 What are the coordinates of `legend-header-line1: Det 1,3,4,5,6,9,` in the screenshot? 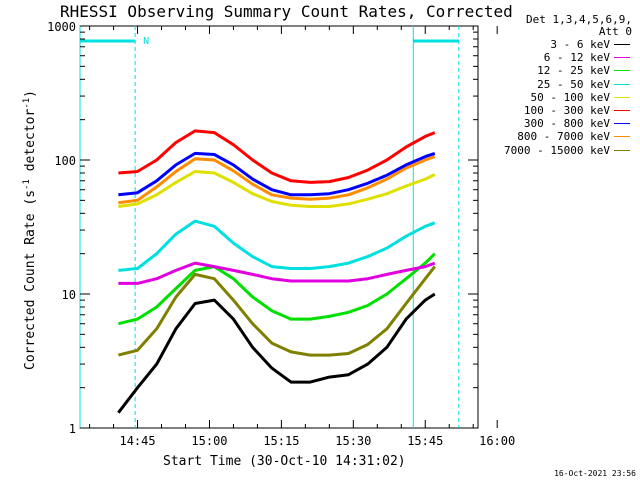 It's located at (579, 19).